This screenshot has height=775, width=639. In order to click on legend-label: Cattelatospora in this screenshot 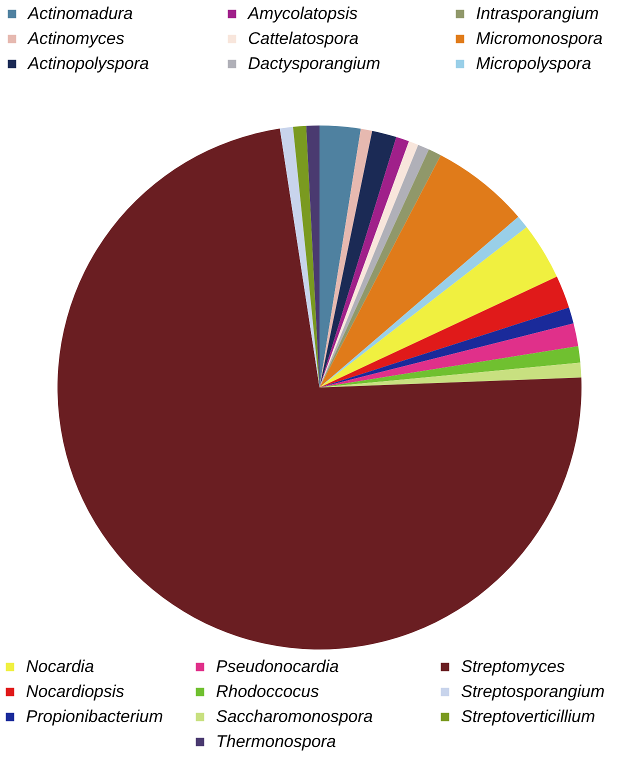, I will do `click(303, 38)`.